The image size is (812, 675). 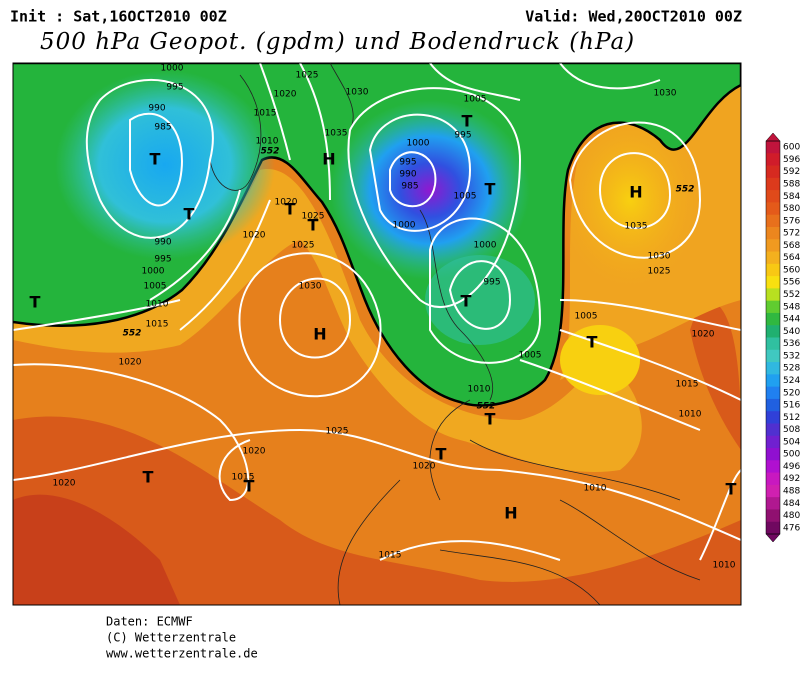 I want to click on colorbar-label: 476, so click(x=791, y=528).